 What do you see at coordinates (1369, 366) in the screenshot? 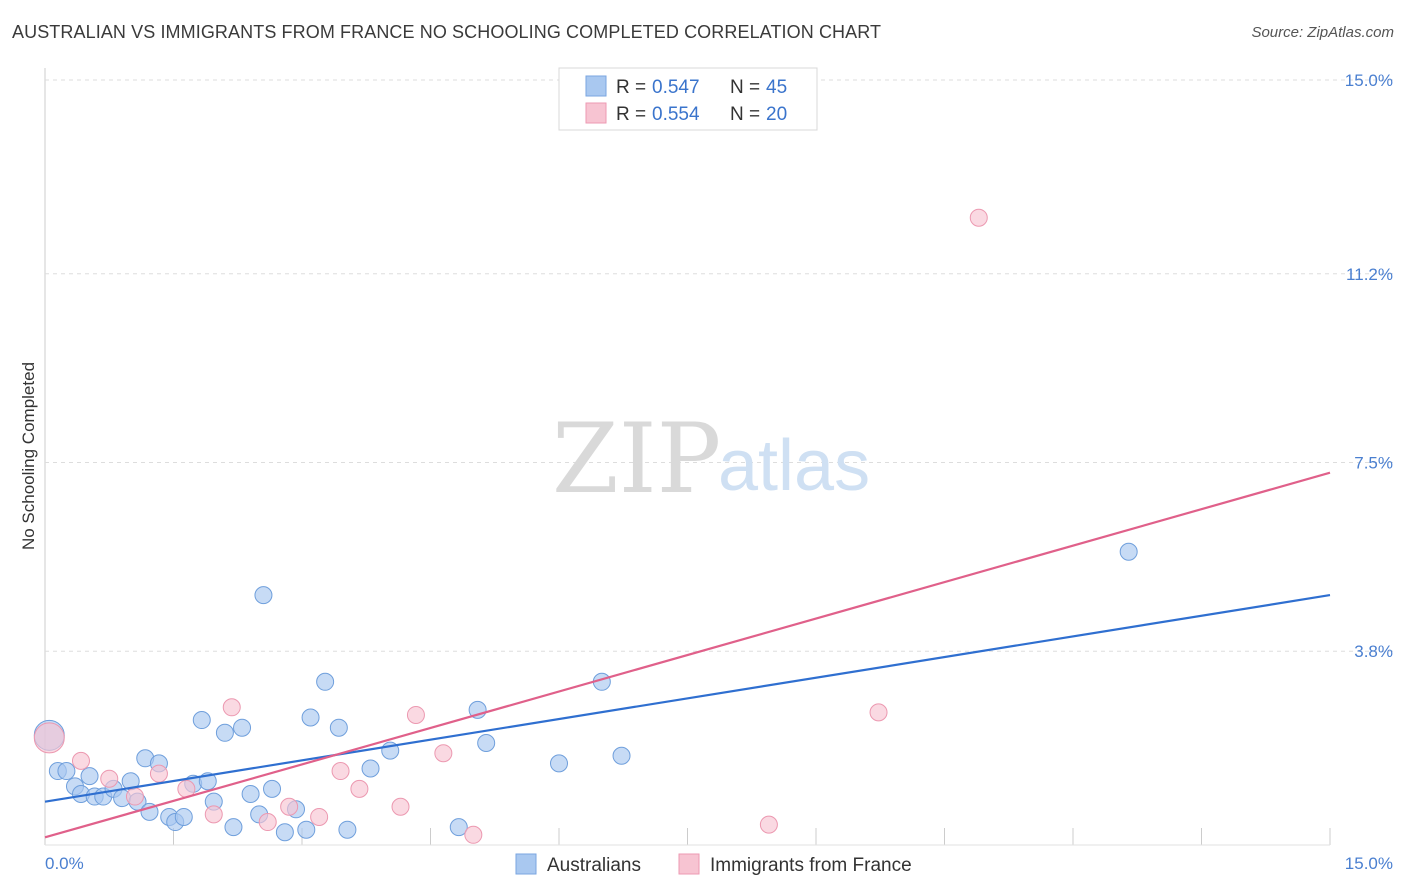
I see `y-axis-labels: 3.8% 7.5% 11.2% 15.0%` at bounding box center [1369, 366].